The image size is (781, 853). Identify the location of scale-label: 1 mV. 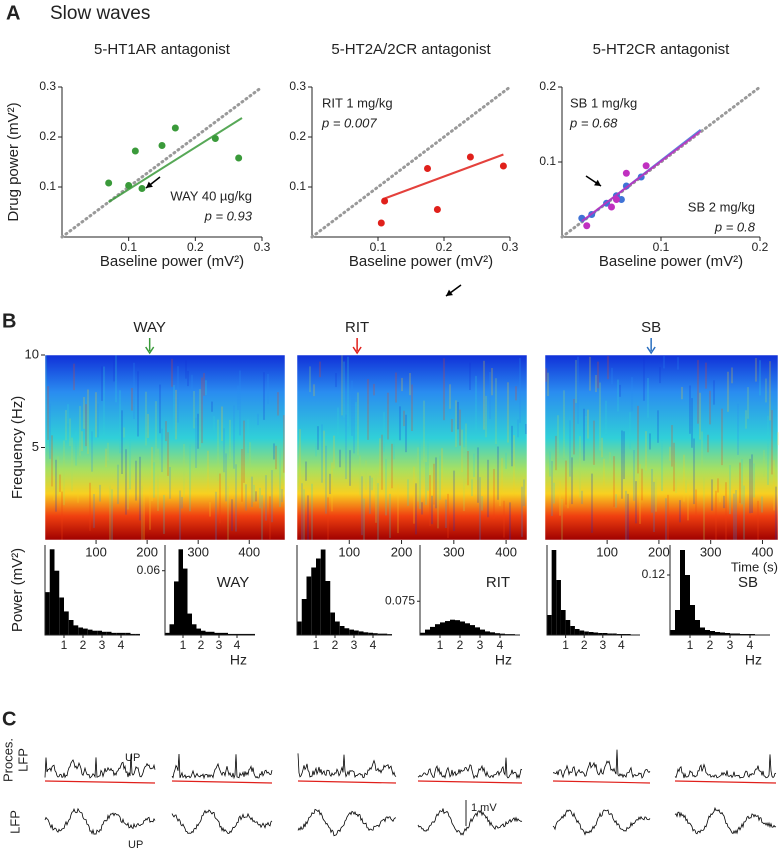
(484, 808).